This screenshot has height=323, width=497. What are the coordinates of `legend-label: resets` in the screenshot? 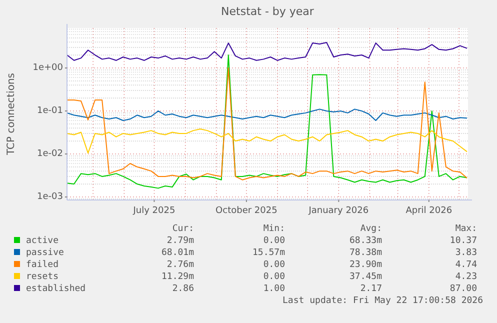 It's located at (42, 277).